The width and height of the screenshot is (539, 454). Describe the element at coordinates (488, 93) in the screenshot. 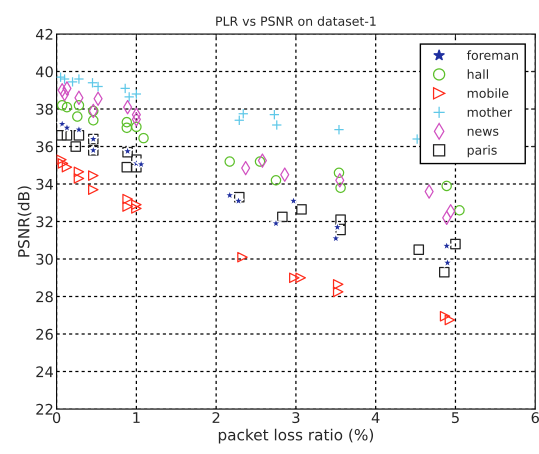

I see `legend-label: mobile` at that location.